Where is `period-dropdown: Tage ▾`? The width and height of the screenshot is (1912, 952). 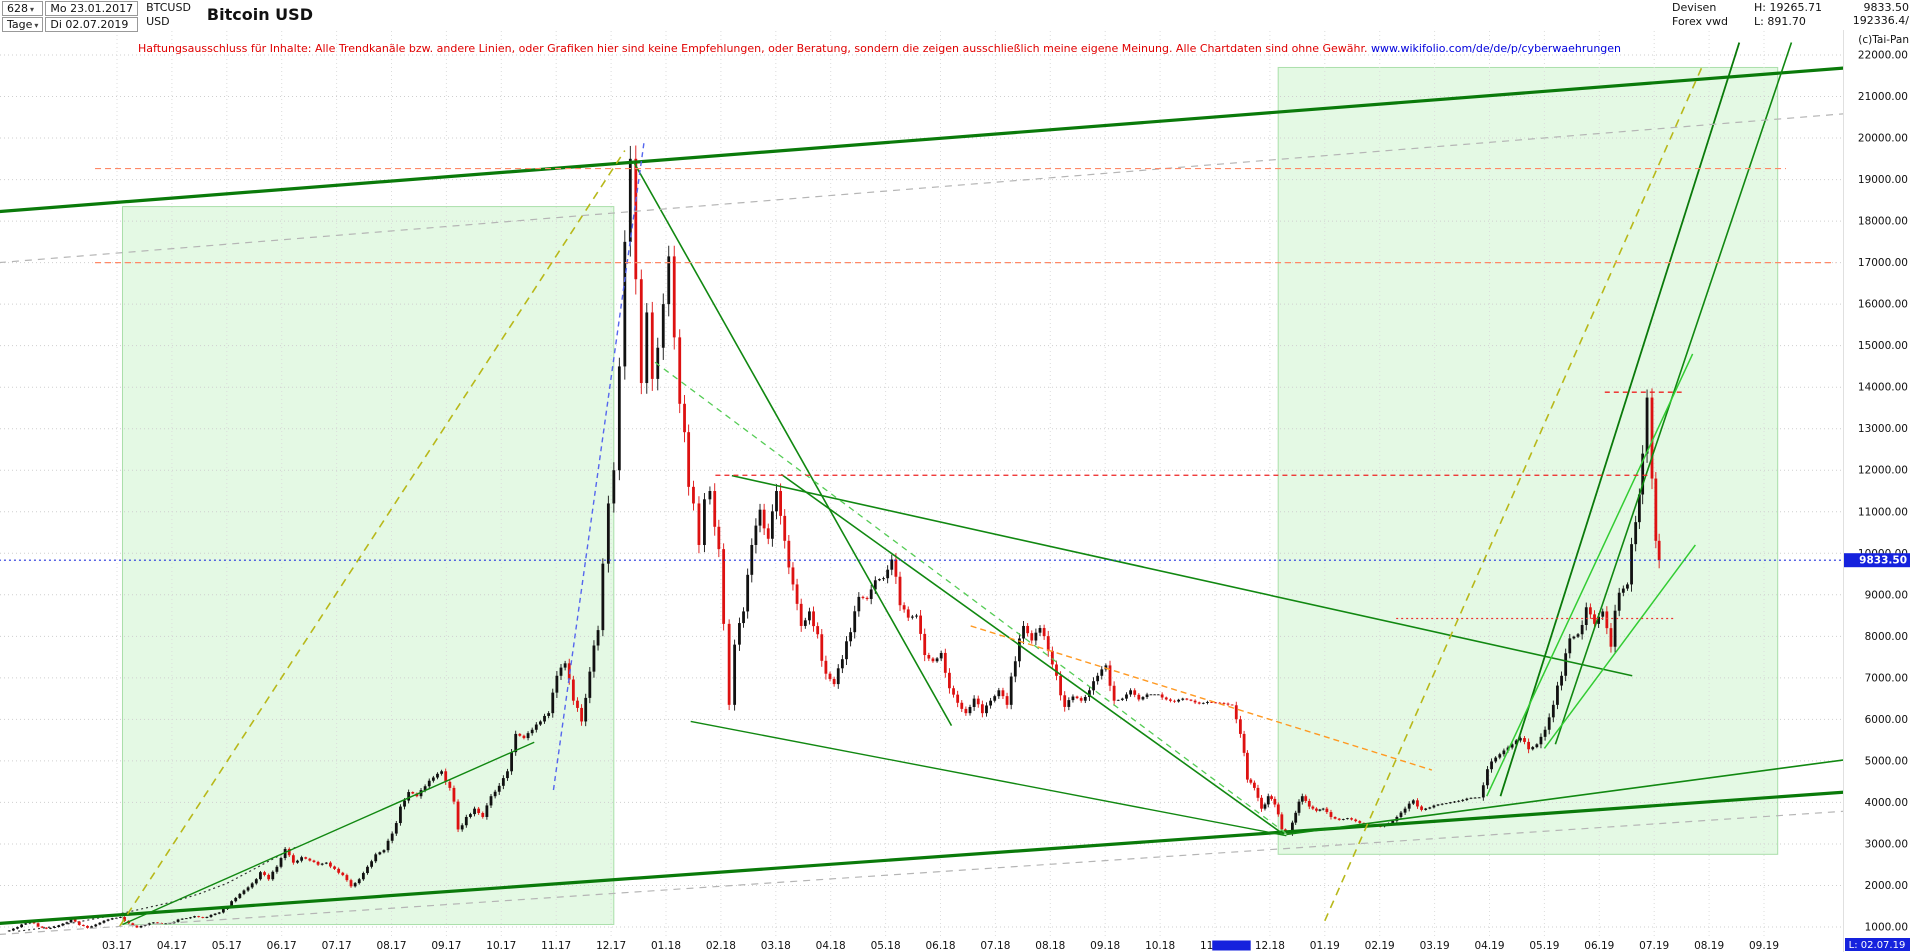
period-dropdown: Tage ▾ is located at coordinates (23, 24).